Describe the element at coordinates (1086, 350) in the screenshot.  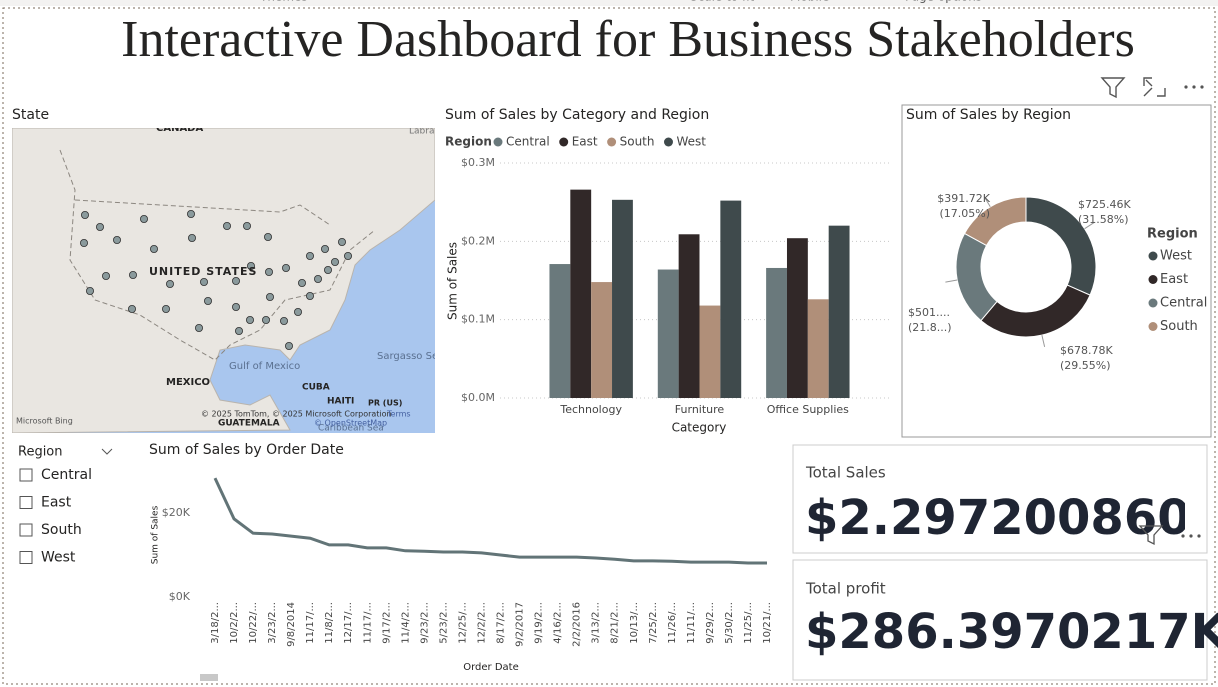
I see `data-label: $678.78K` at that location.